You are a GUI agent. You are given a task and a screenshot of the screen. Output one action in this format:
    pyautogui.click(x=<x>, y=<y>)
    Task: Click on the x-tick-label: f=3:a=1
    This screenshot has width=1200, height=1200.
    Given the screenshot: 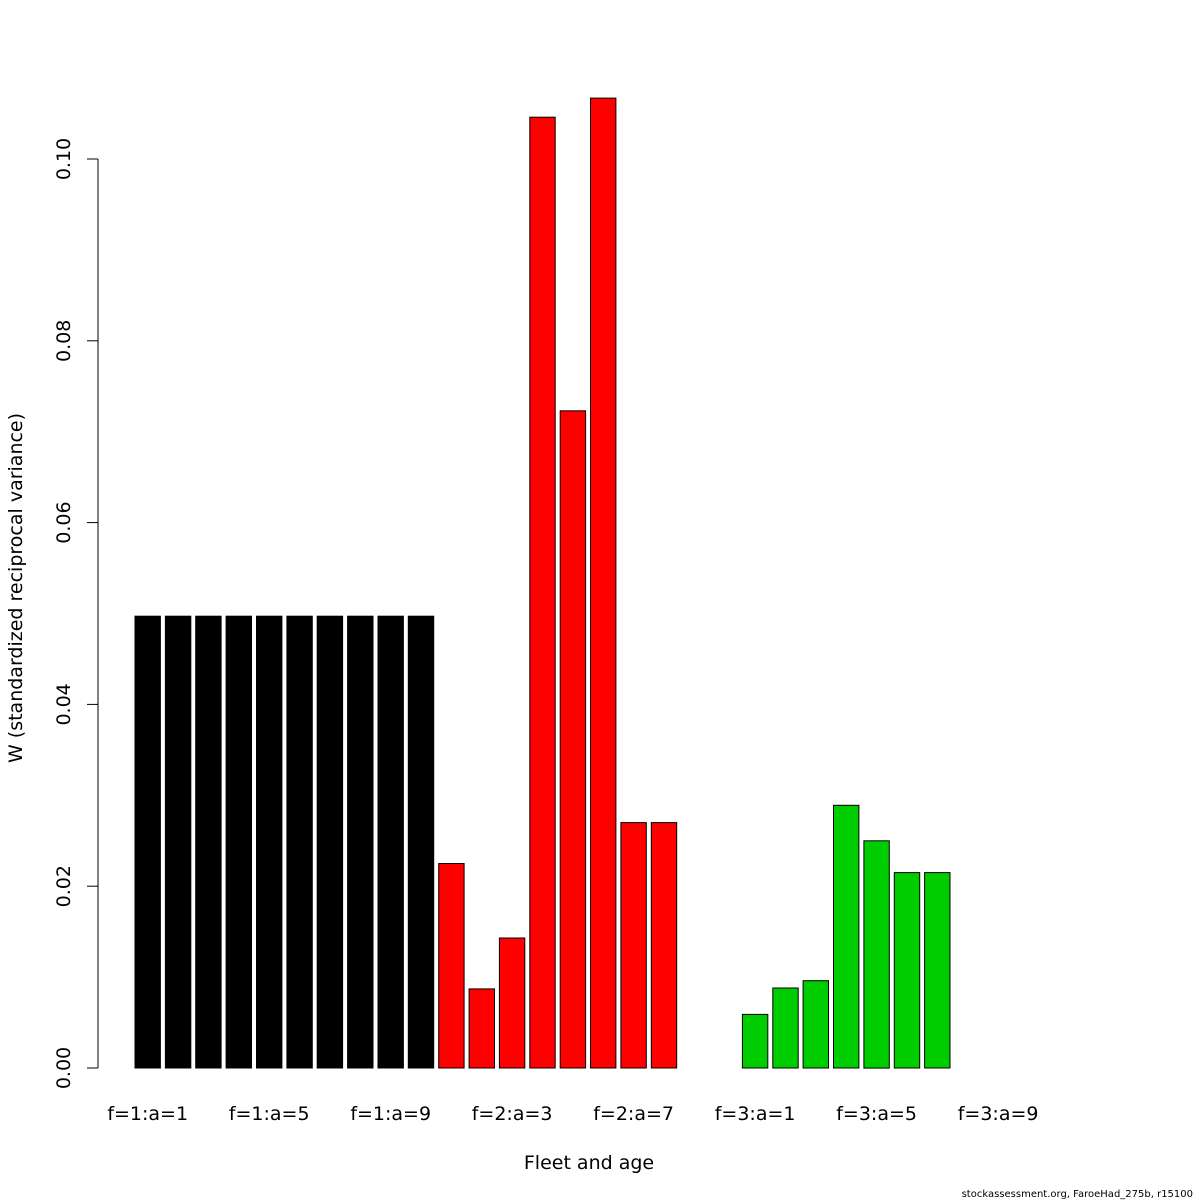 What is the action you would take?
    pyautogui.click(x=755, y=1114)
    